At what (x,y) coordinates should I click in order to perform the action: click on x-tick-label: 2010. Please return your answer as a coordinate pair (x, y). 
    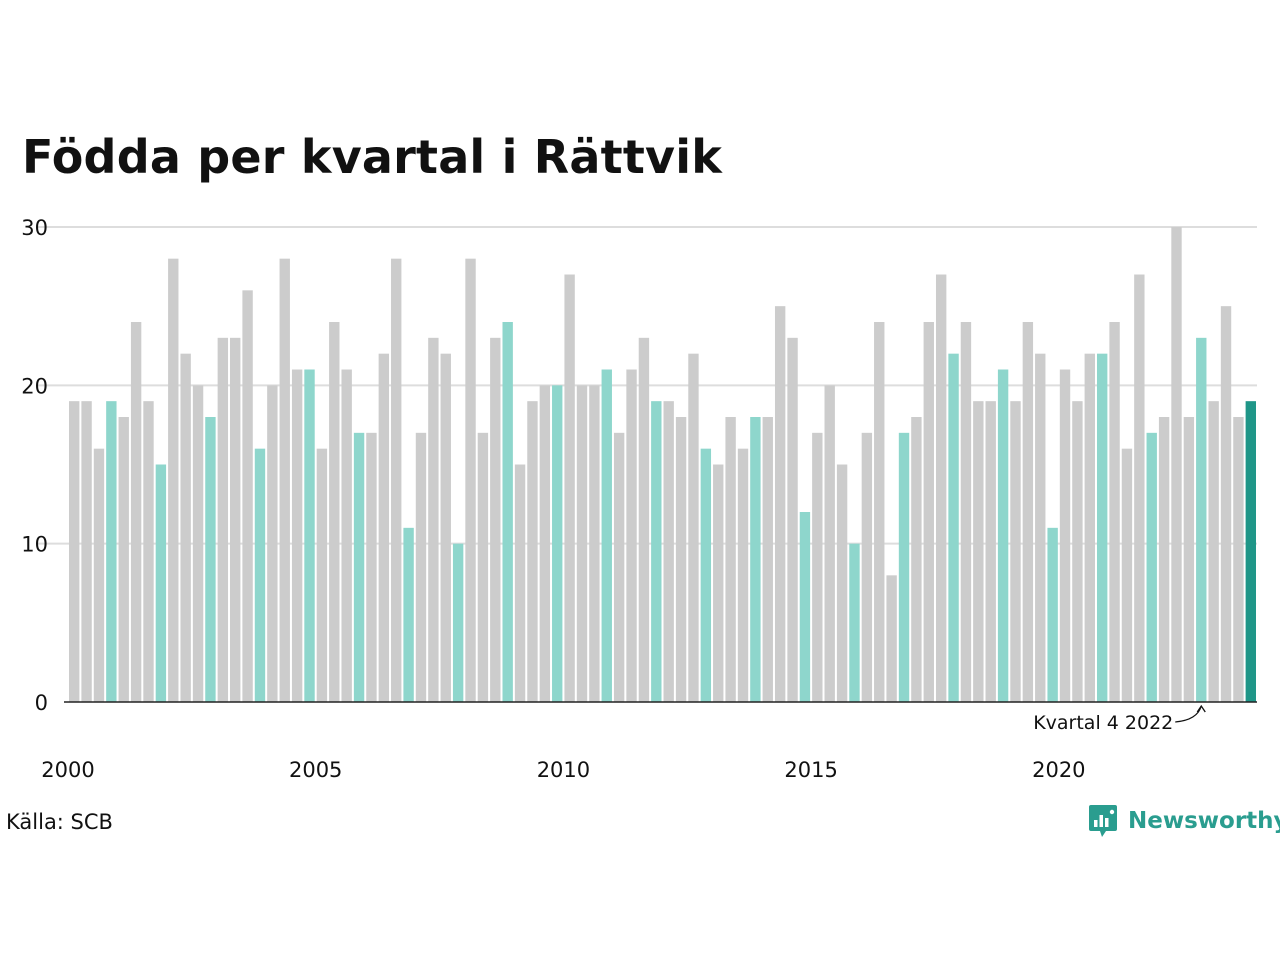
    Looking at the image, I should click on (563, 770).